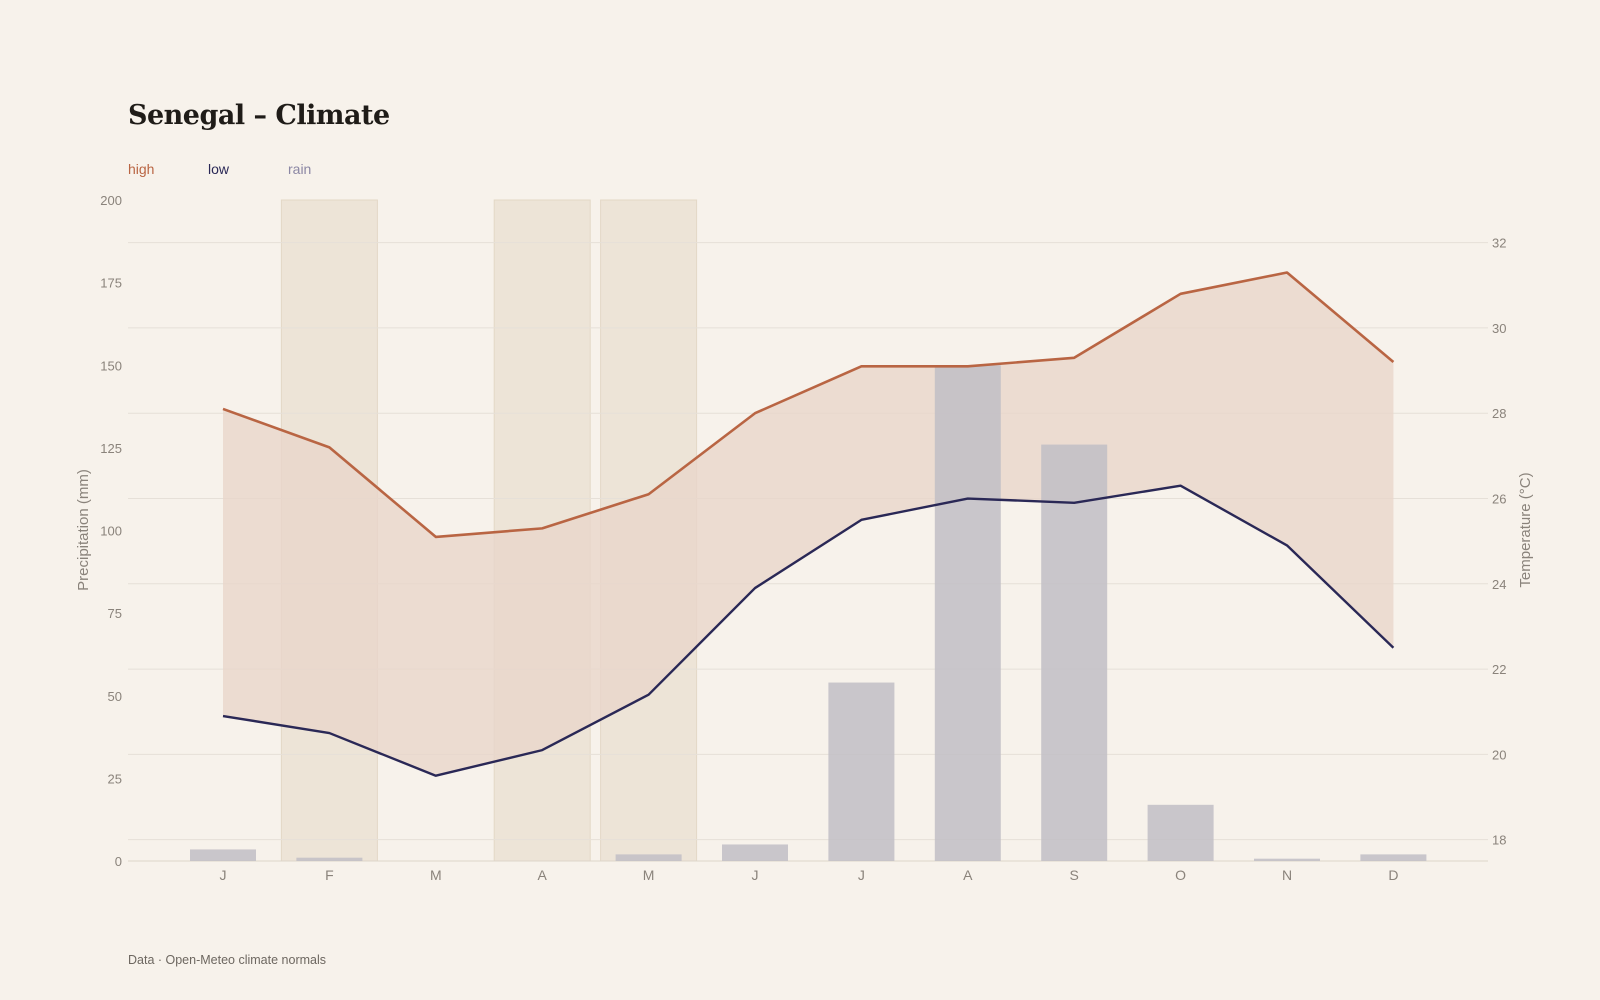 This screenshot has width=1600, height=1000. What do you see at coordinates (83, 530) in the screenshot?
I see `y-axis-label: Precipitation (mm)` at bounding box center [83, 530].